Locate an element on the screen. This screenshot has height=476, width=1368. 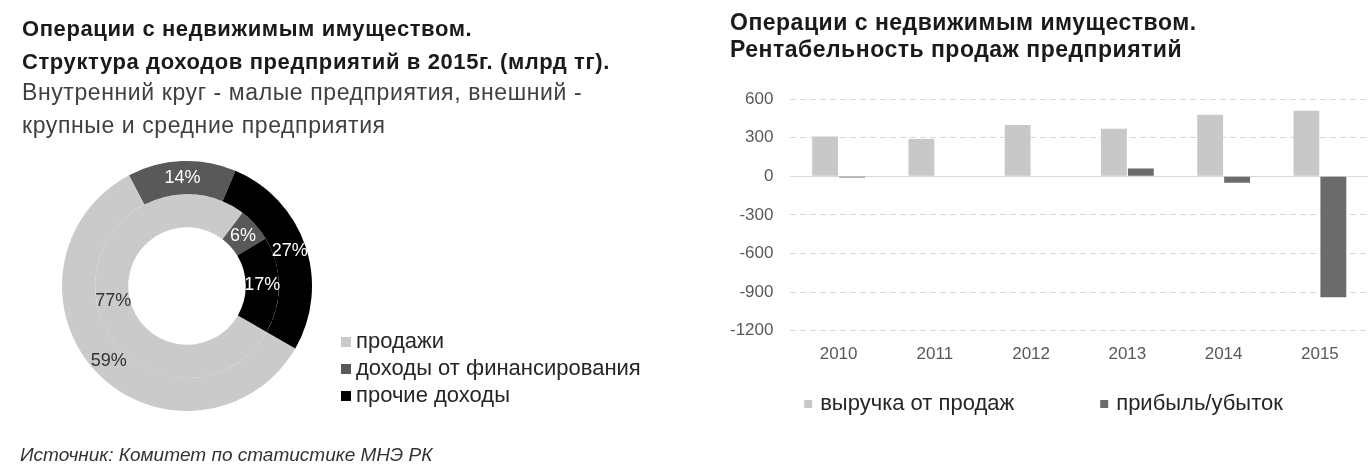
chart-title: Операции с недвижимым имуществом. Структура доходов предприятий в 2015г. (млрд тг). is located at coordinates (316, 45).